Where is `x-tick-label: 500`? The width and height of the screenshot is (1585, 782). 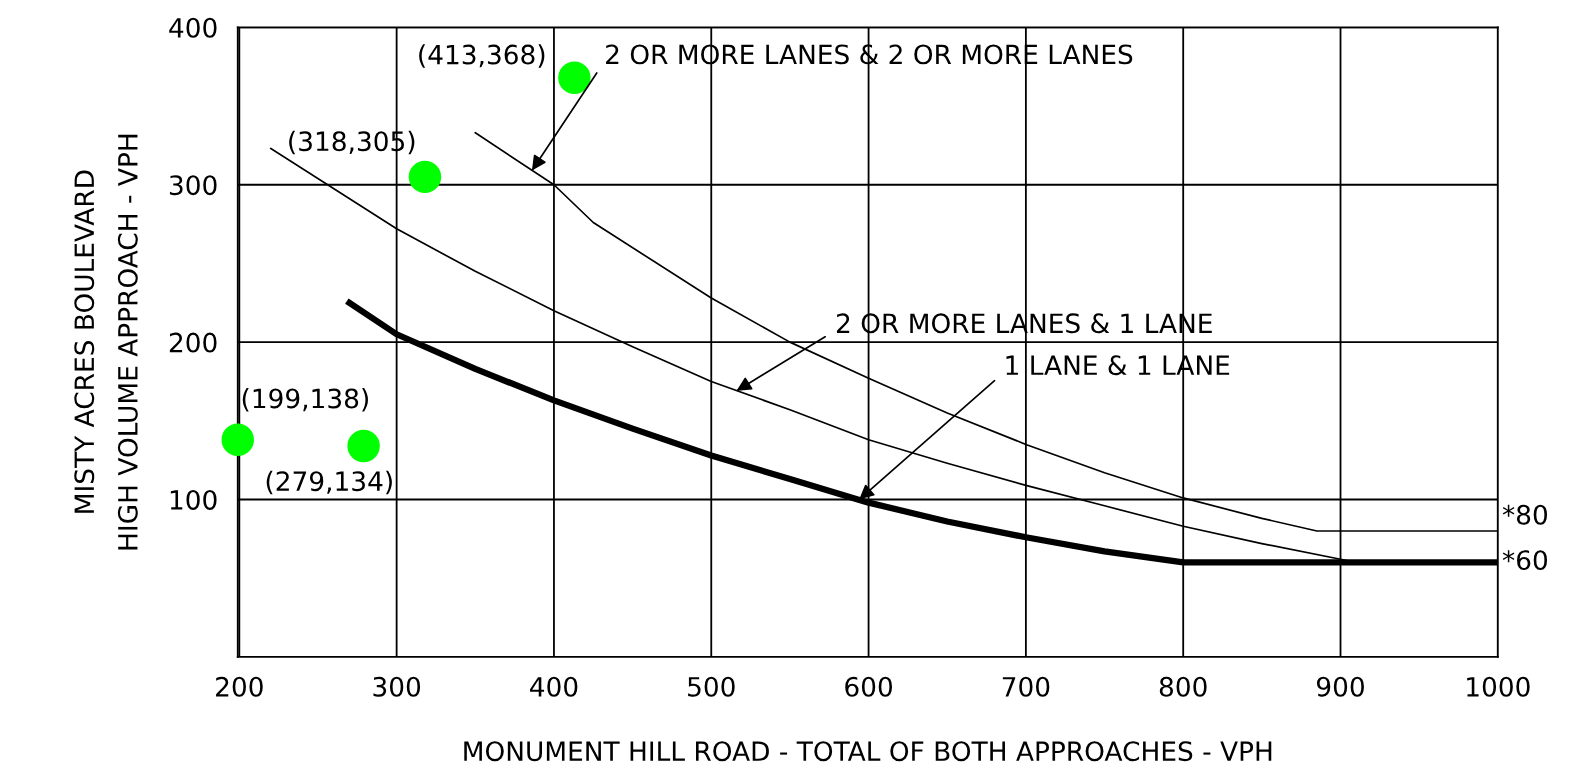 x-tick-label: 500 is located at coordinates (711, 686).